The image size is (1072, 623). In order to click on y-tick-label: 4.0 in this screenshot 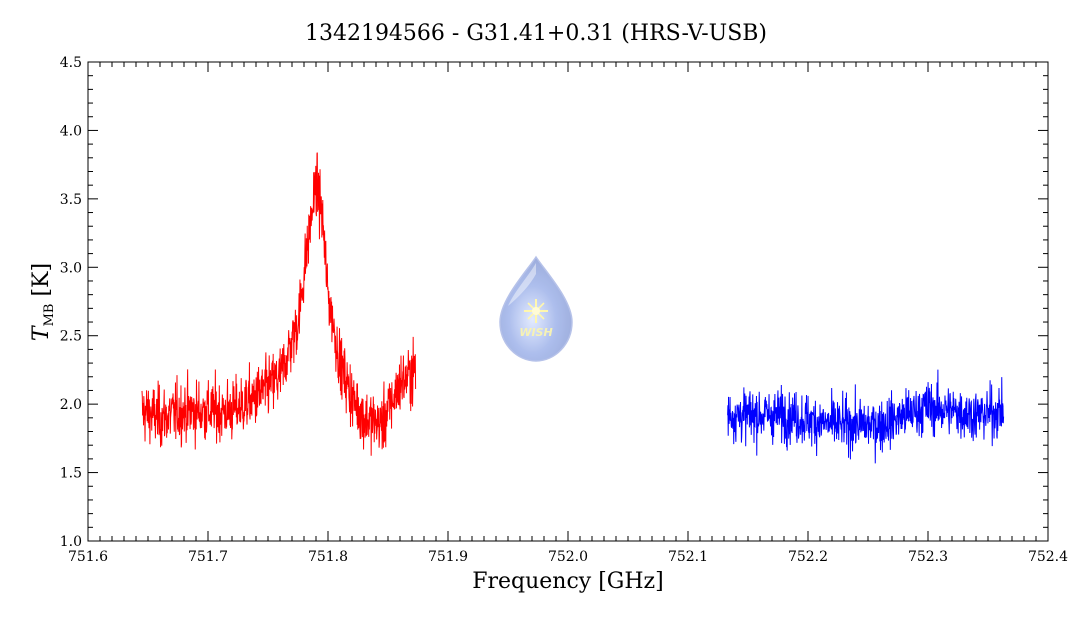, I will do `click(71, 131)`.